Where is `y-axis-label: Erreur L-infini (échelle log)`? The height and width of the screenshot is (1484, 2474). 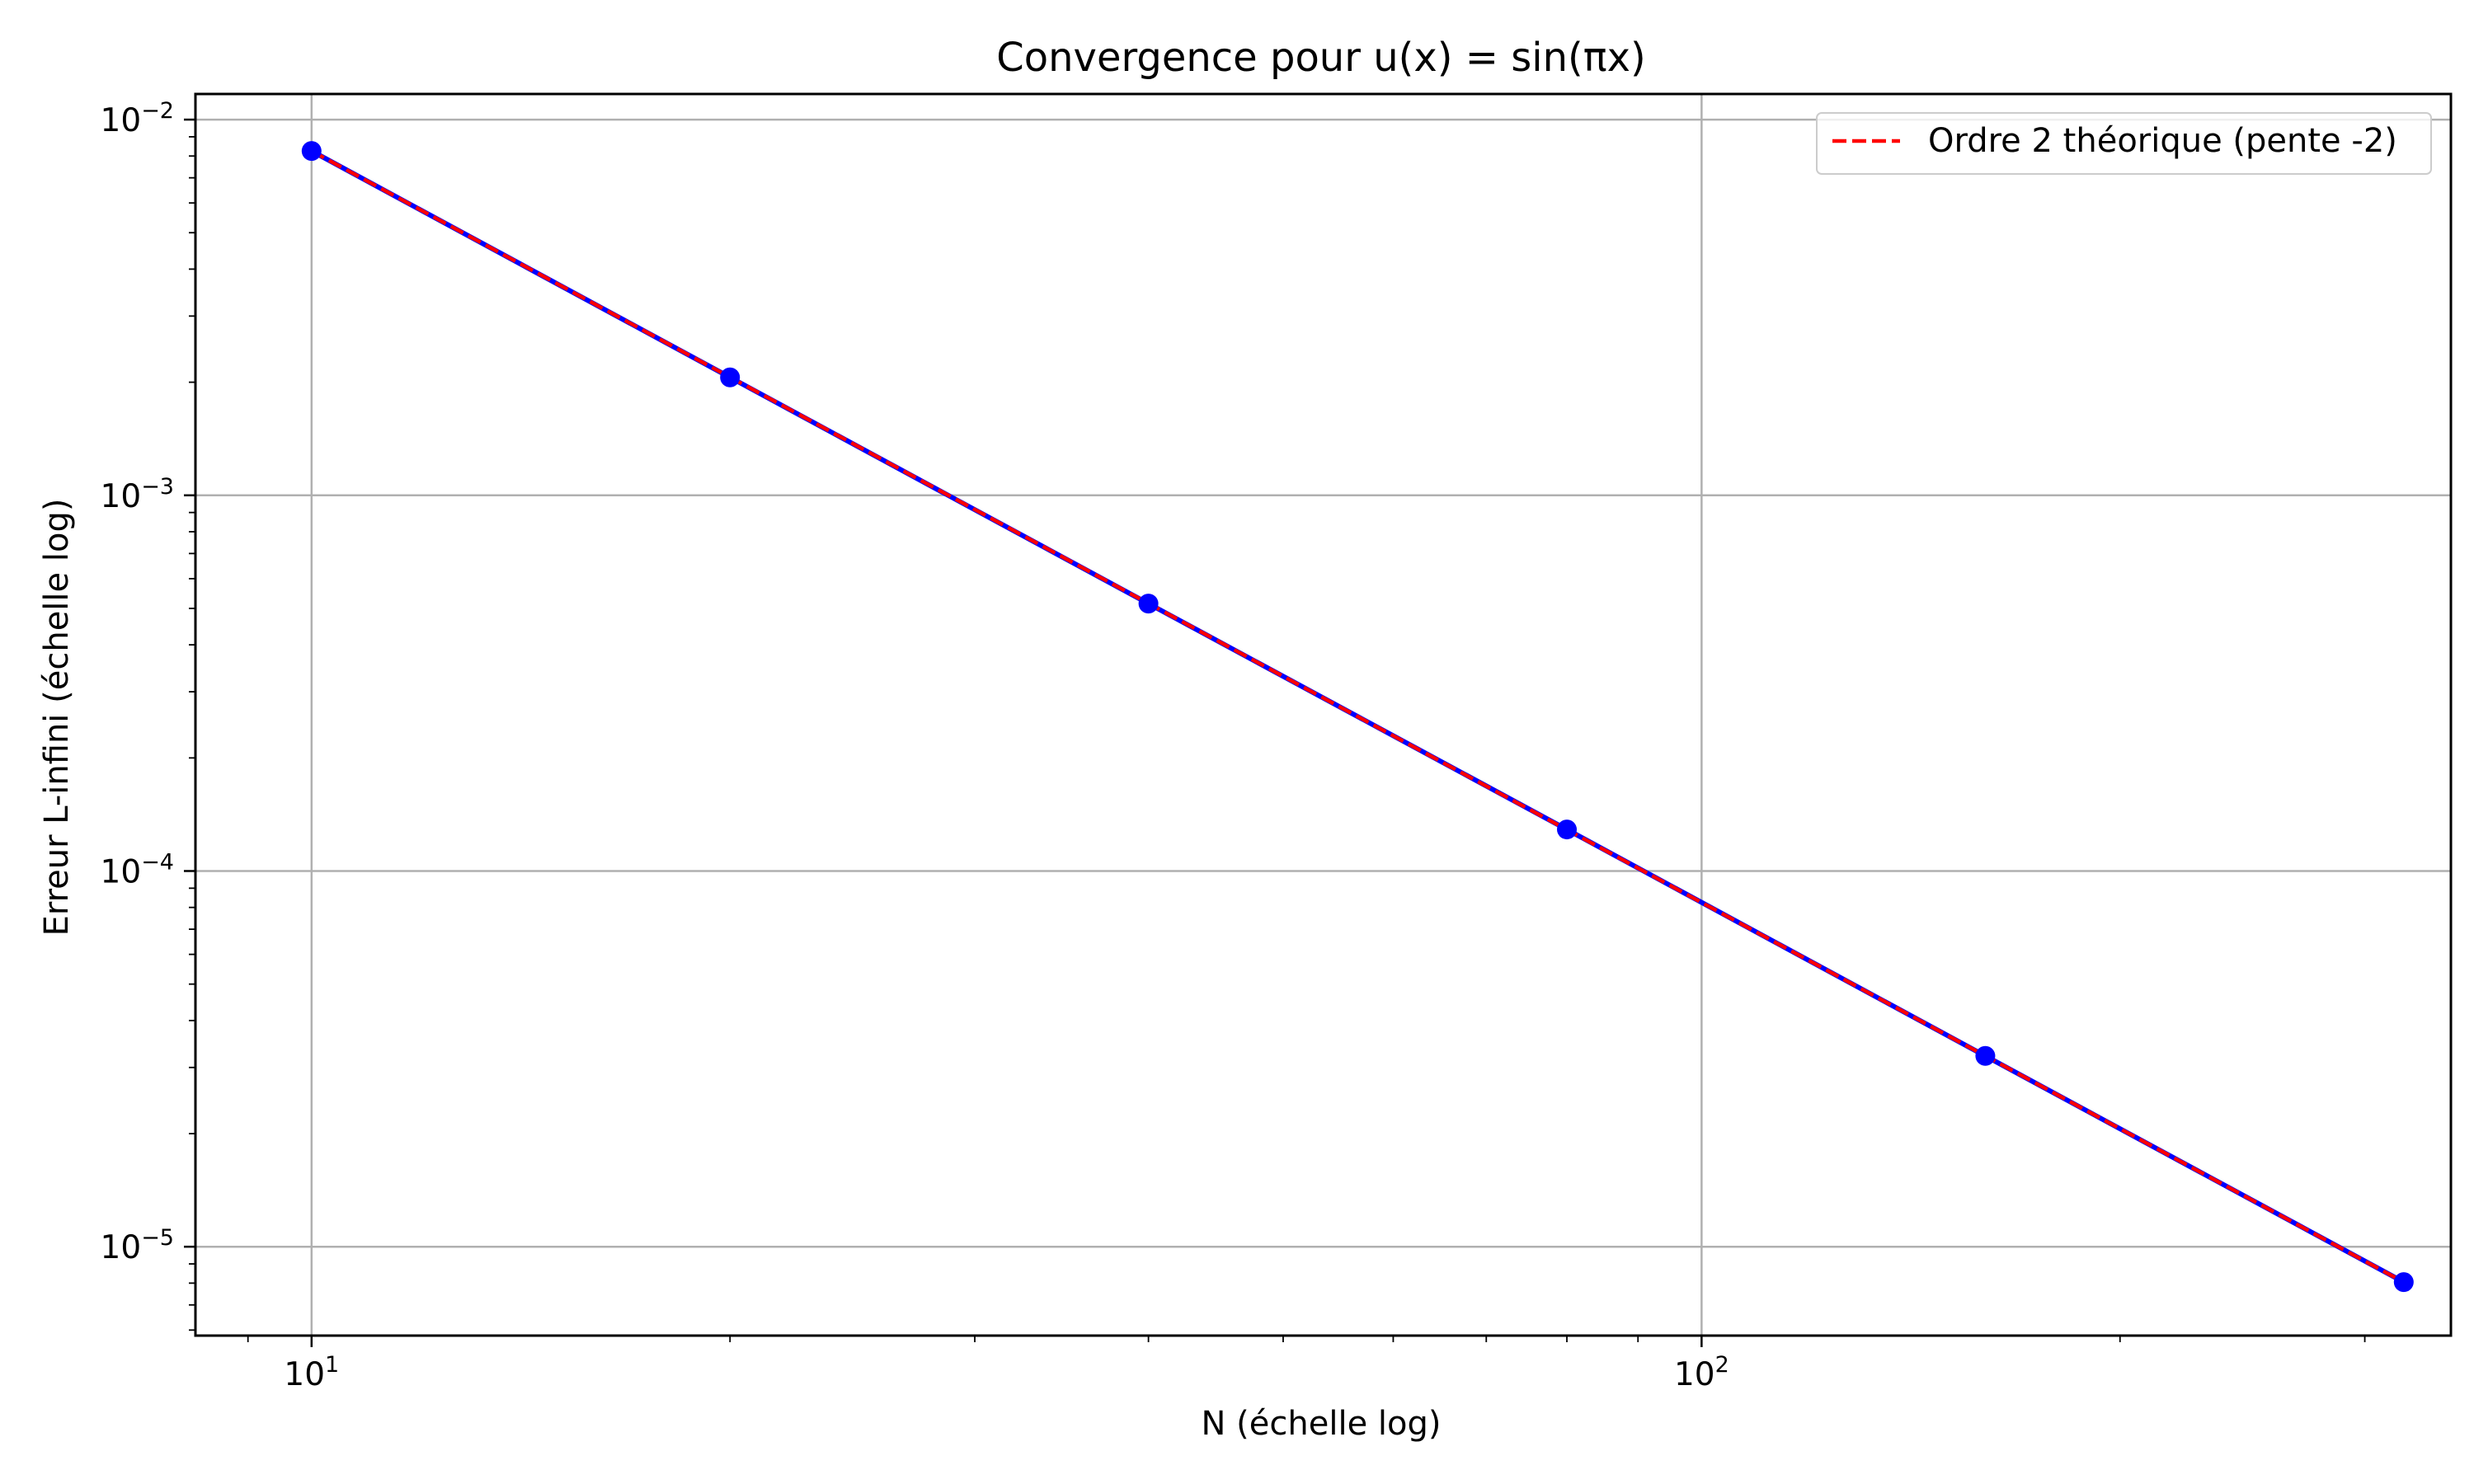 y-axis-label: Erreur L-infini (échelle log) is located at coordinates (57, 718).